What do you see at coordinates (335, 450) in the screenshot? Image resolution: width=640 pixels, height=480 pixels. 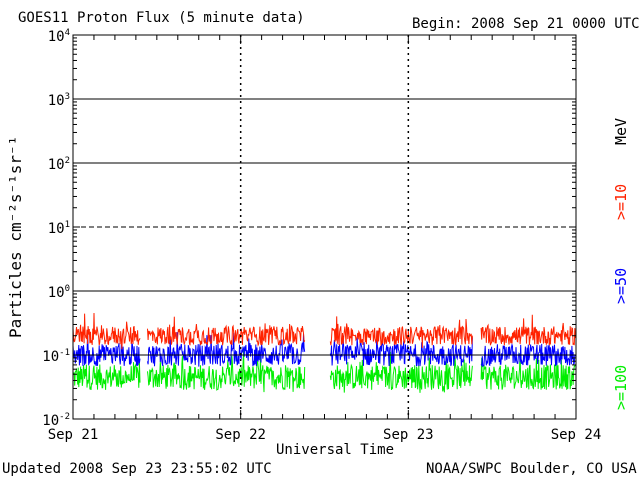 I see `x-axis-label: Universal Time` at bounding box center [335, 450].